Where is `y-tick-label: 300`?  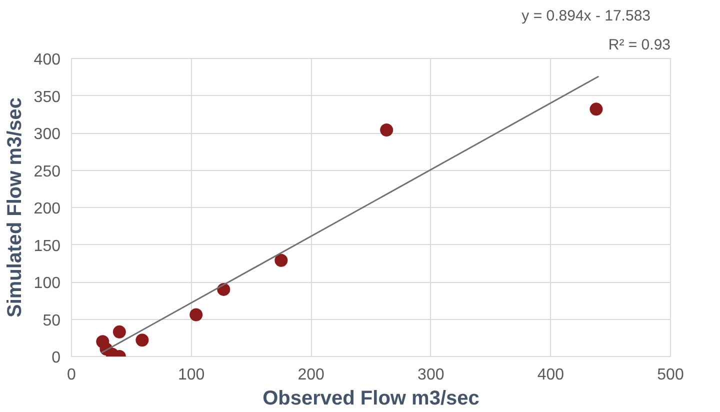
y-tick-label: 300 is located at coordinates (47, 134).